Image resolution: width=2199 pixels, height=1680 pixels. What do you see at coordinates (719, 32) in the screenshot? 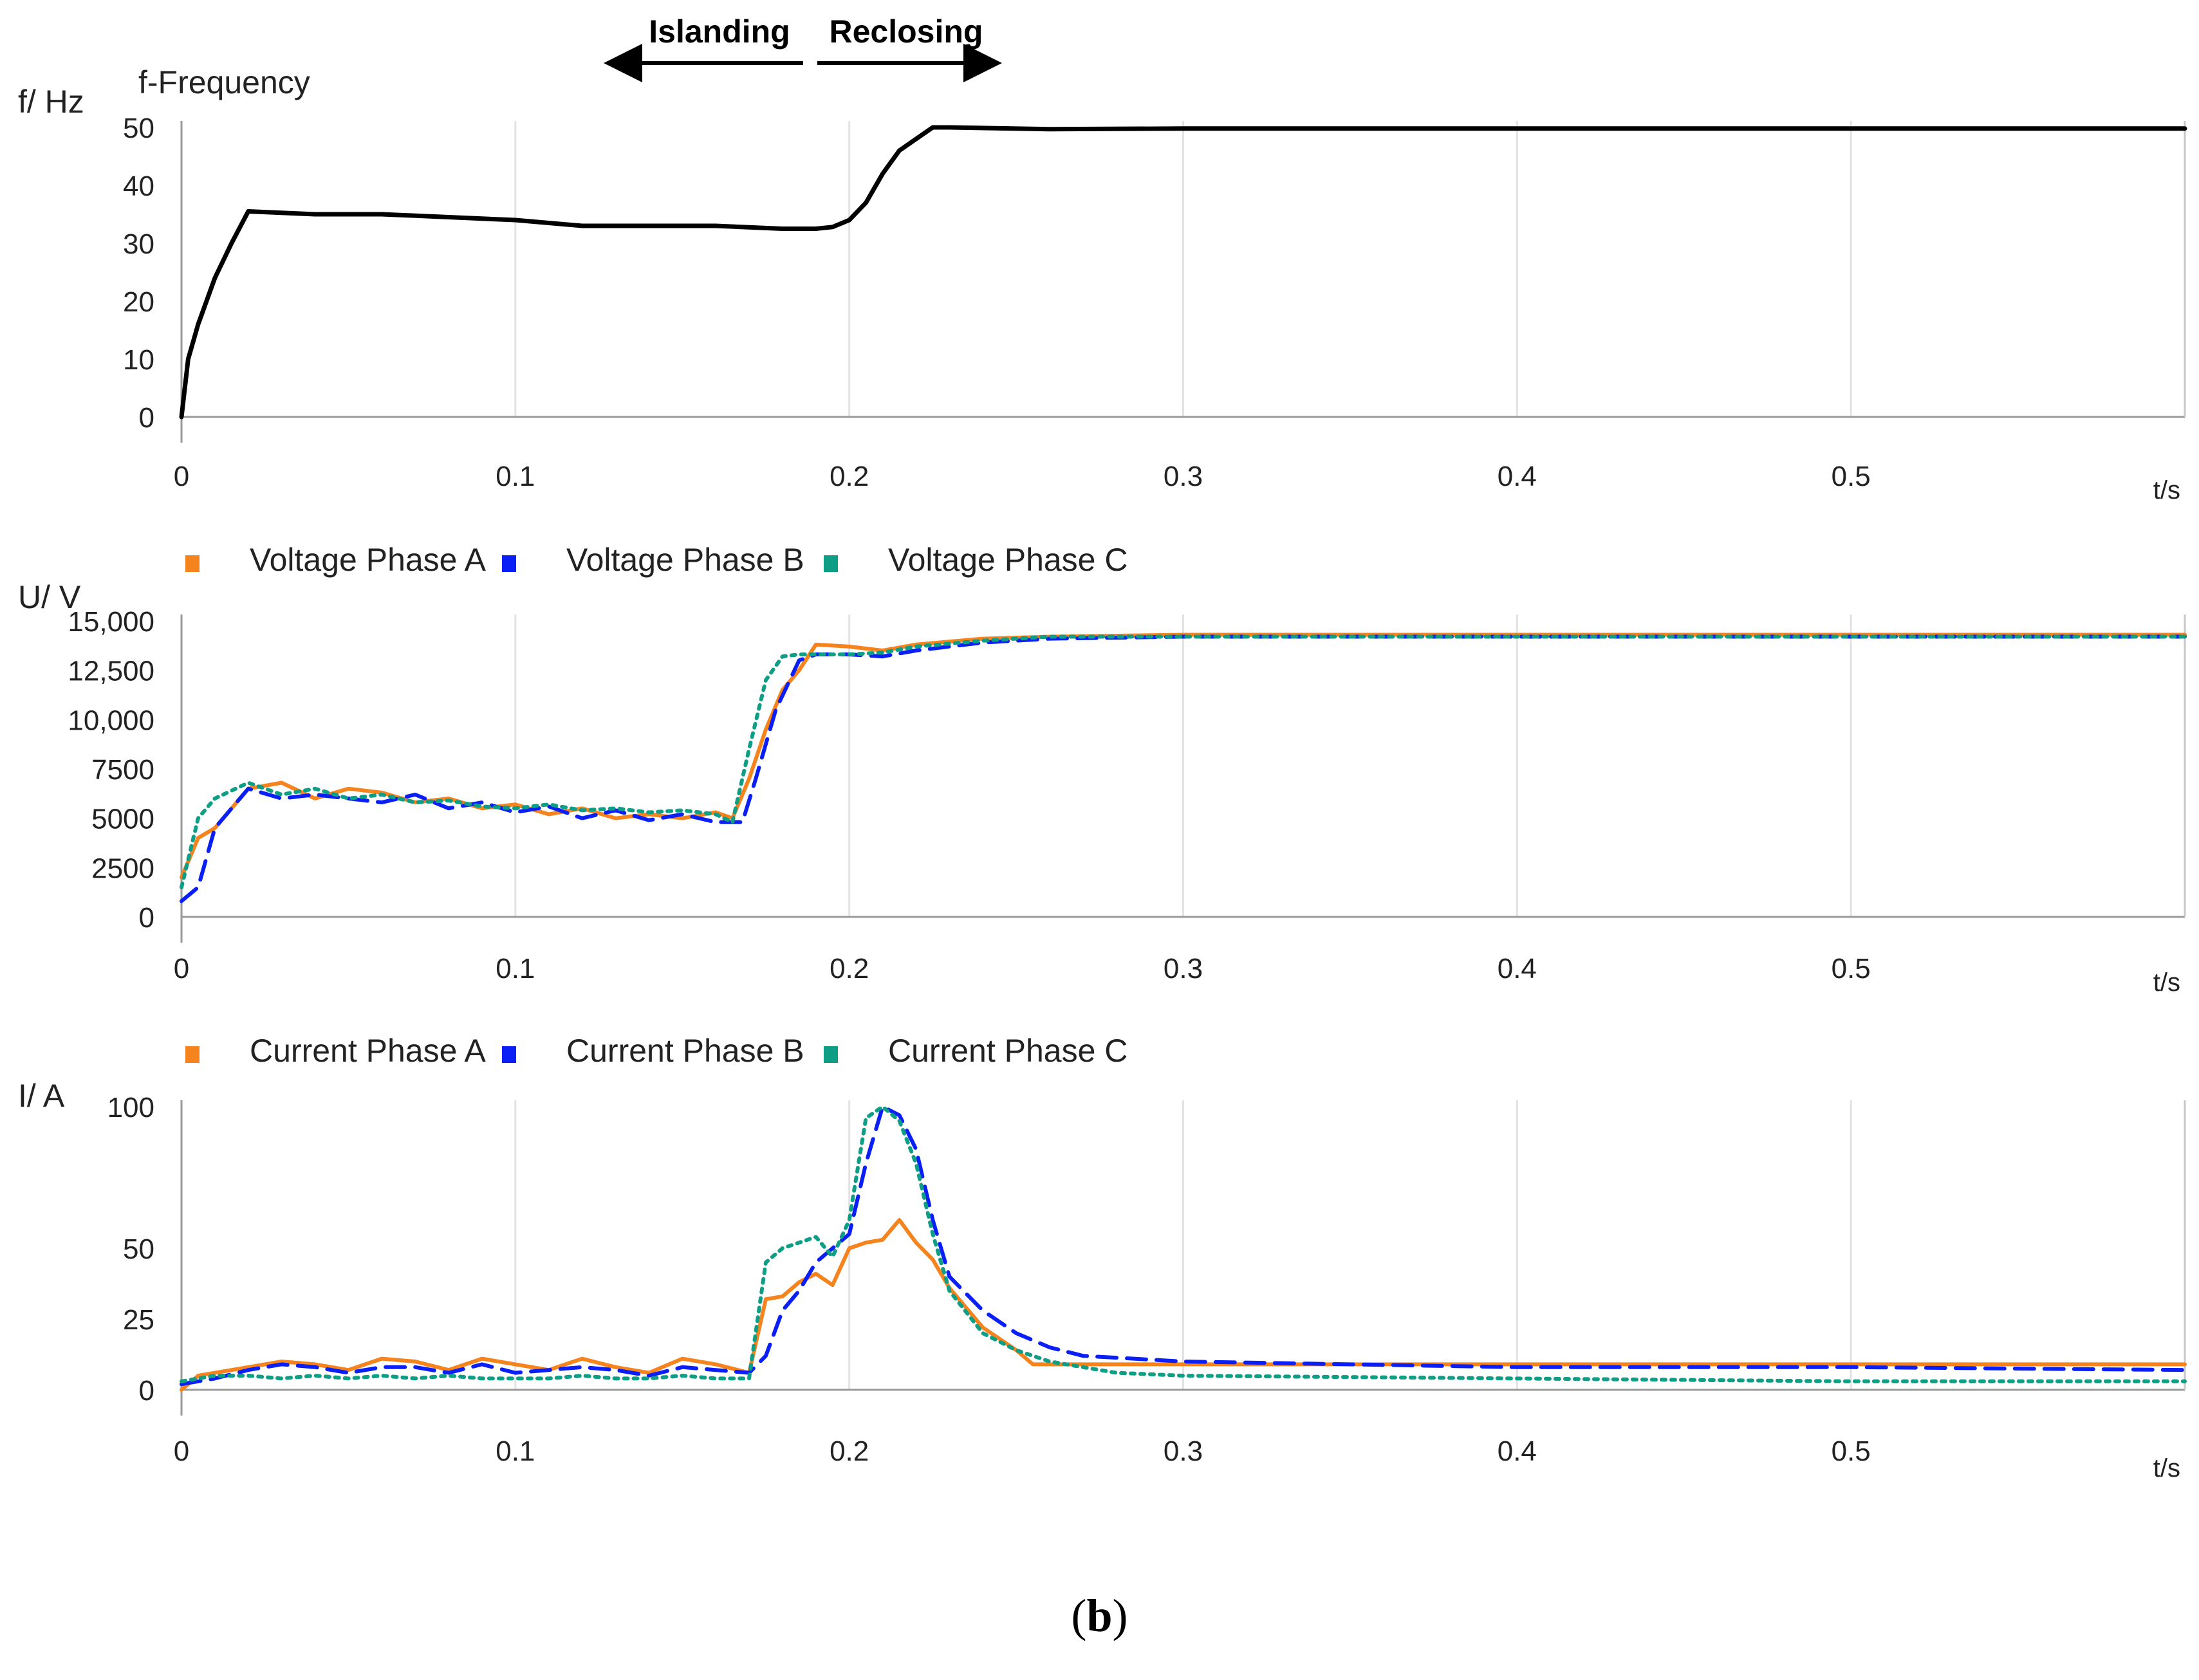
I see `islanding-label: Islanding` at bounding box center [719, 32].